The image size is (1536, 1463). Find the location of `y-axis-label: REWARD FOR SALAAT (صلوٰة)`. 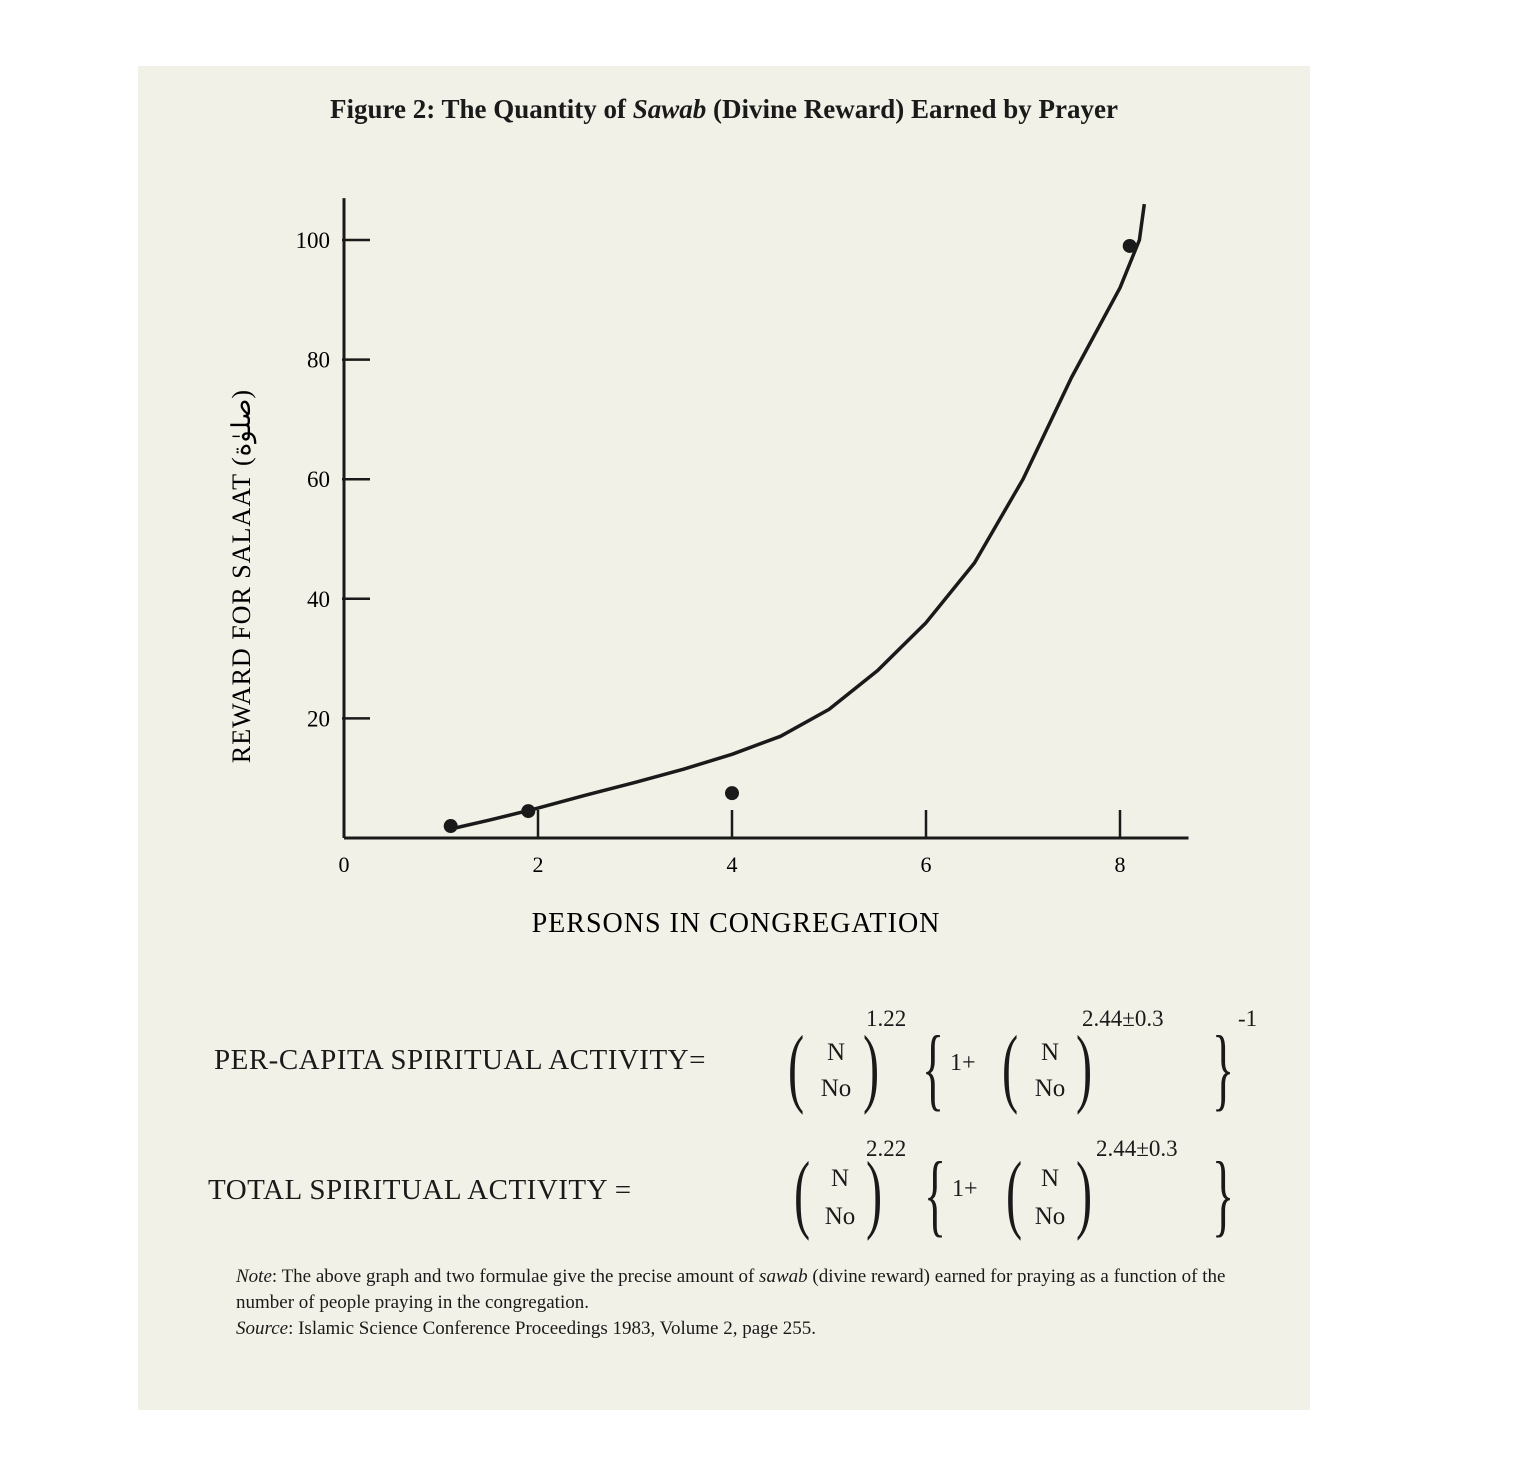

y-axis-label: REWARD FOR SALAAT (صلوٰة) is located at coordinates (242, 576).